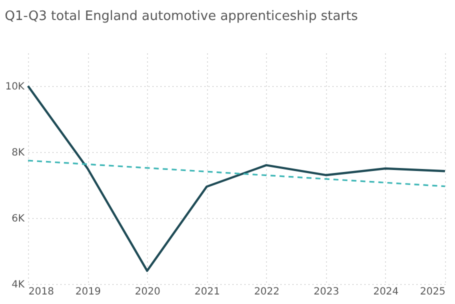 This screenshot has height=304, width=455. Describe the element at coordinates (18, 153) in the screenshot. I see `y-tick-label: 8K` at that location.